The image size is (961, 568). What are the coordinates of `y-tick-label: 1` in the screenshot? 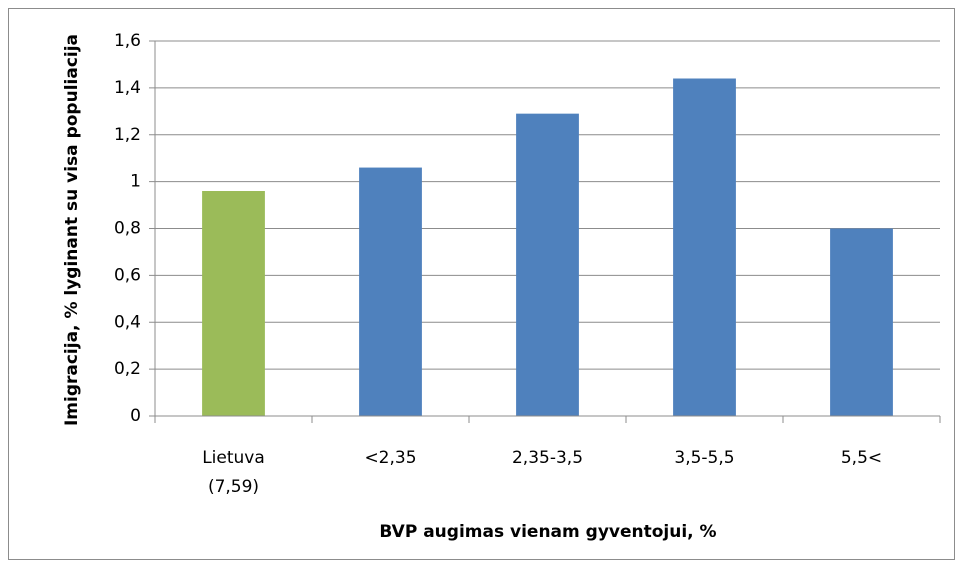 It's located at (135, 182).